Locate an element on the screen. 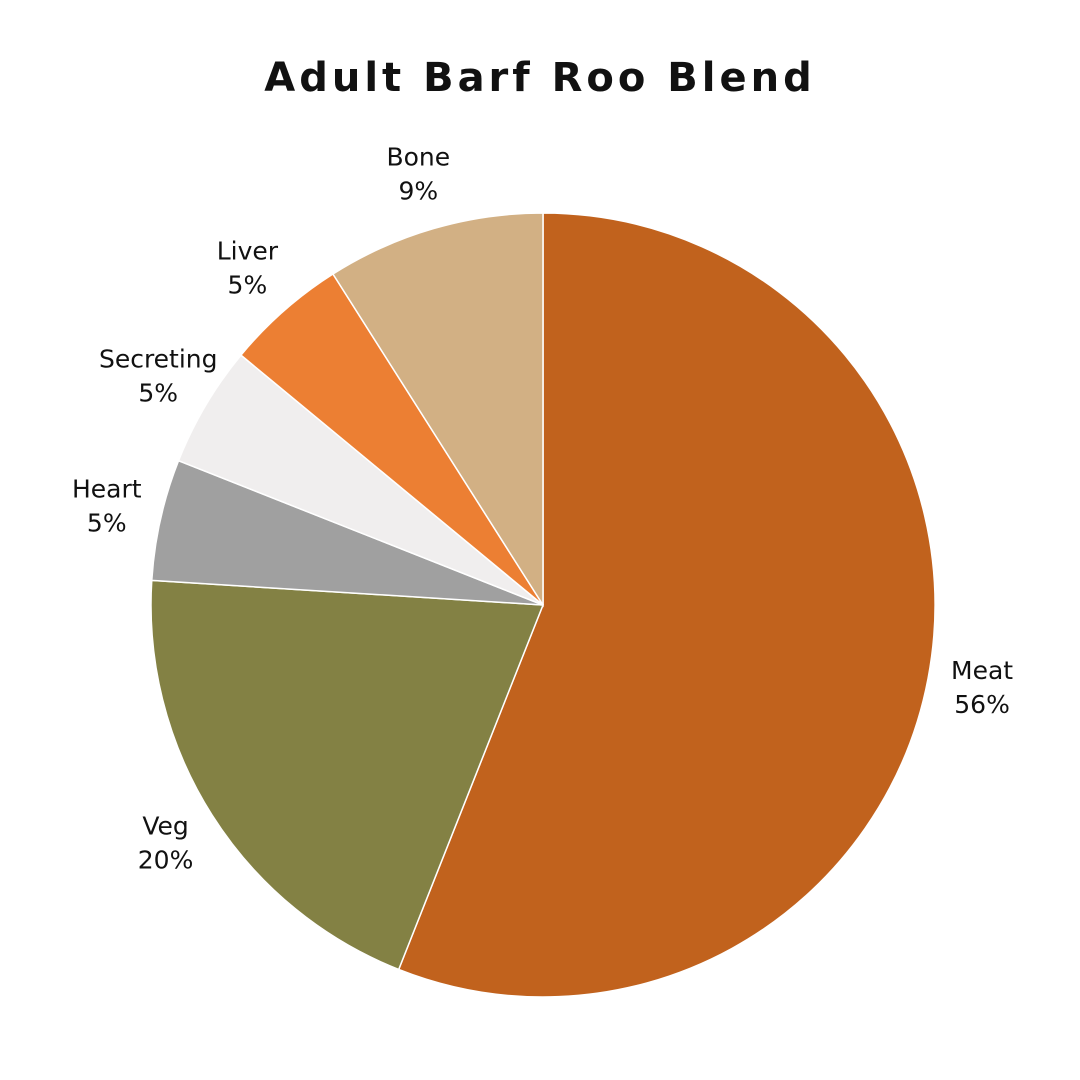 The height and width of the screenshot is (1080, 1080). slice-value-label: 9% is located at coordinates (418, 191).